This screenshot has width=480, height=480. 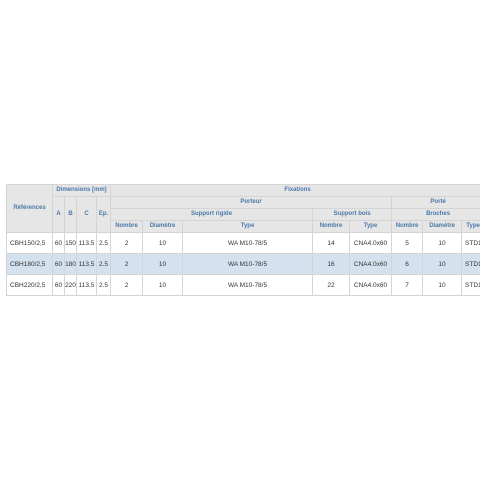 I want to click on header-row-2: A B C Ep. Porteur Porté, so click(x=243, y=214).